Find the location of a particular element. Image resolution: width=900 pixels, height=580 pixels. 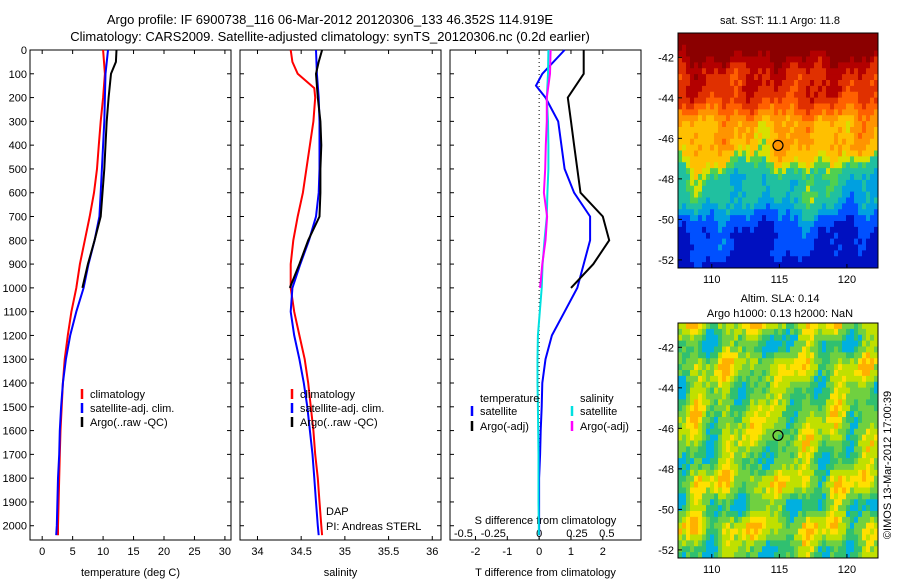

sla-map-xtick-label: 120 is located at coordinates (847, 570).